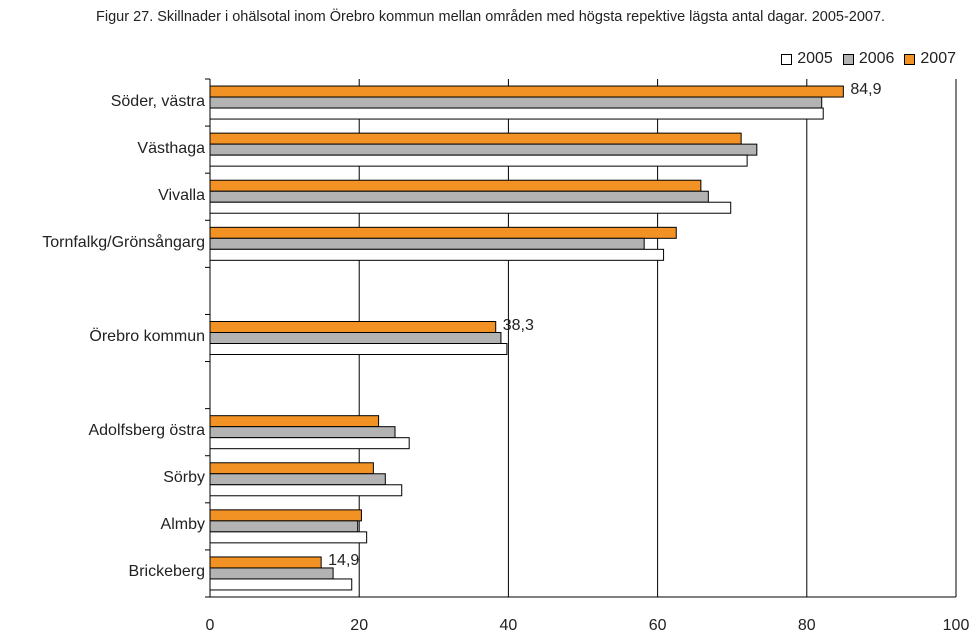  I want to click on legend-swatch-2007, so click(910, 59).